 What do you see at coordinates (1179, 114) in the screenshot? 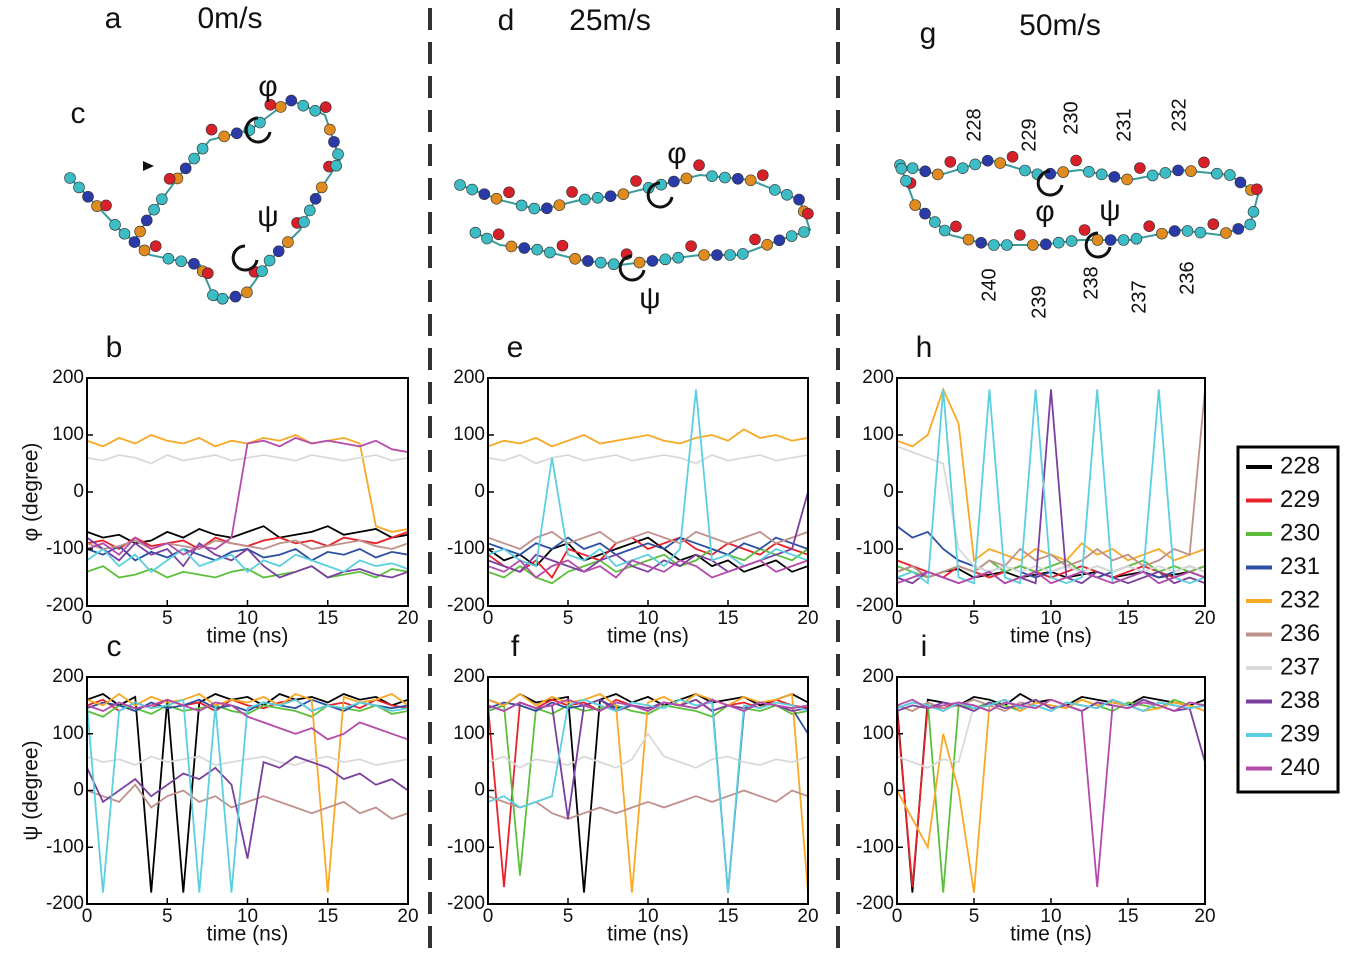
I see `residue-label: 232` at bounding box center [1179, 114].